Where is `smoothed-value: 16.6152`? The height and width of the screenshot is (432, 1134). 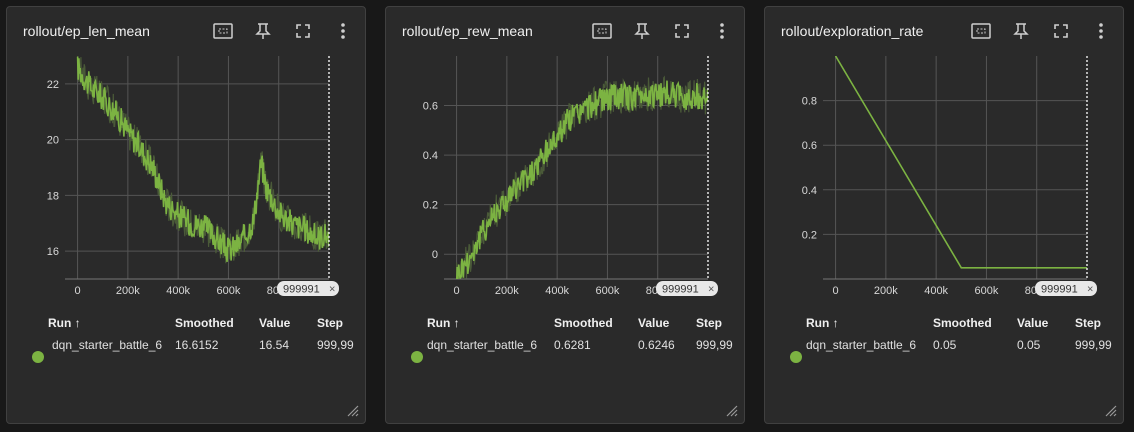 smoothed-value: 16.6152 is located at coordinates (197, 345).